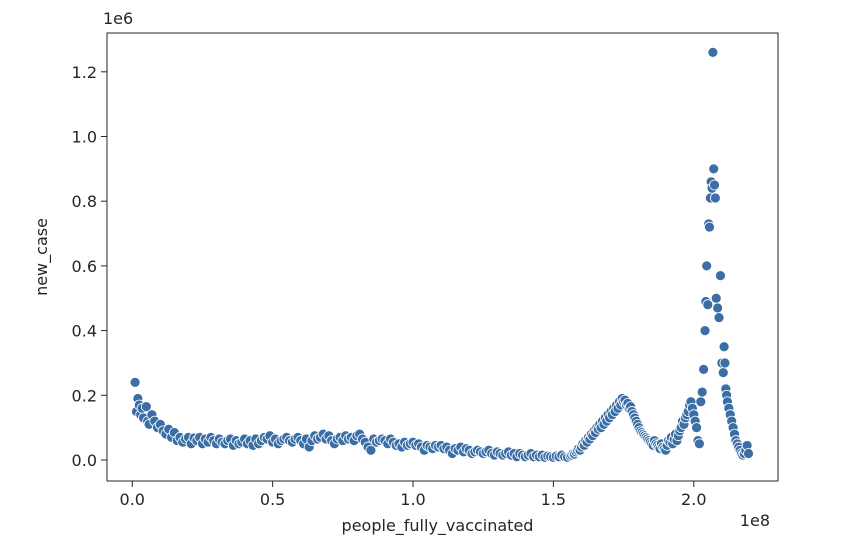 Image resolution: width=854 pixels, height=552 pixels. What do you see at coordinates (84, 460) in the screenshot?
I see `y-tick-label: 0.0` at bounding box center [84, 460].